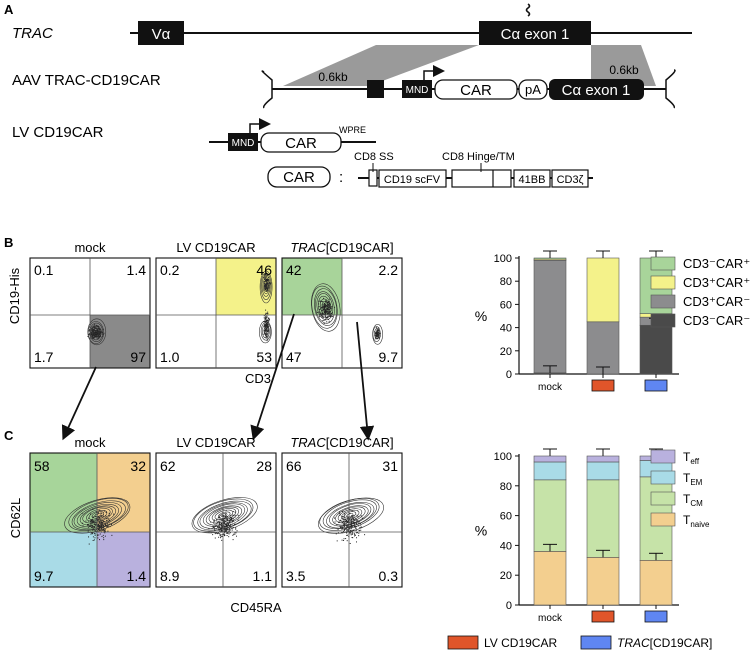  What do you see at coordinates (216, 304) in the screenshot?
I see `flow-plot-b-2: LV CD19CAR 0.2 46 1.0 53` at bounding box center [216, 304].